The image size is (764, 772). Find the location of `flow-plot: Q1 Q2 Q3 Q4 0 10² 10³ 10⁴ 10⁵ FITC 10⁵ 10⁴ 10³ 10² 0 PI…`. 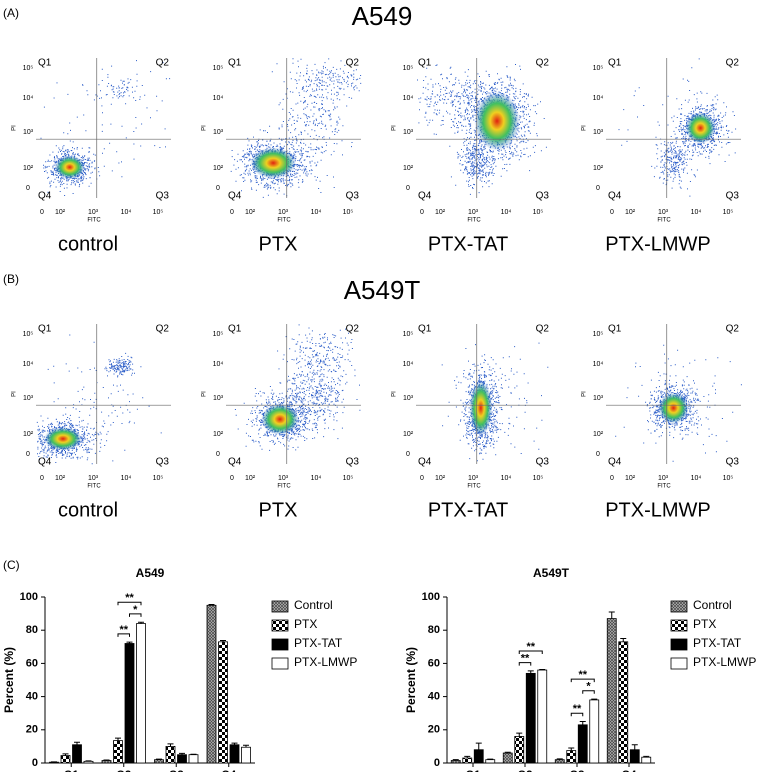

flow-plot: Q1 Q2 Q3 Q4 0 10² 10³ 10⁴ 10⁵ FITC 10⁵ 10⁴ 10³ 10² 0 PI… is located at coordinates (471, 422).